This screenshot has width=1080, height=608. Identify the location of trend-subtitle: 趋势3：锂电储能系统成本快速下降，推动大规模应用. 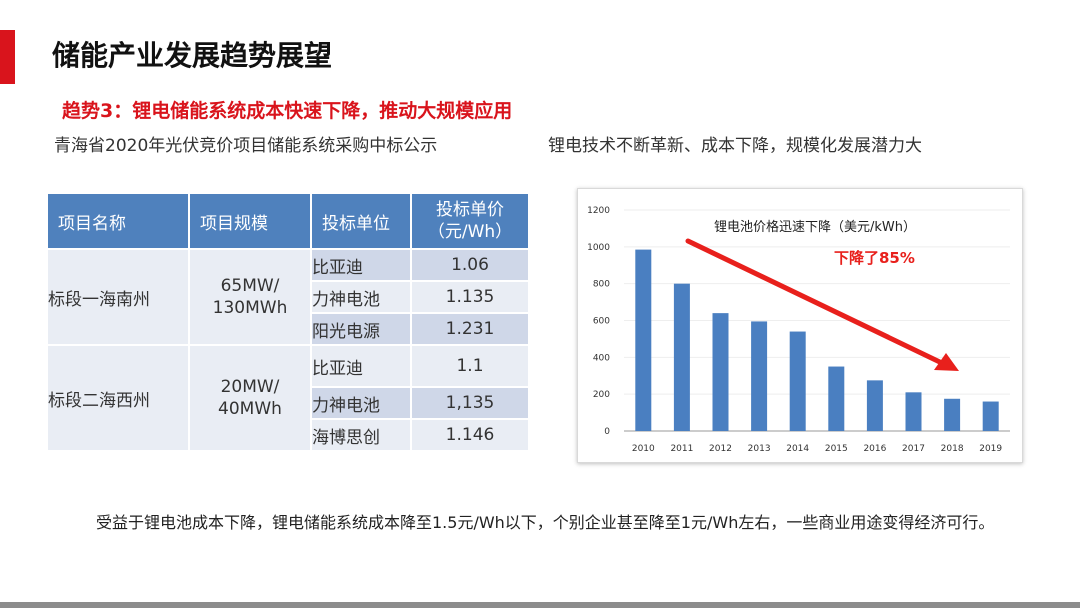
(287, 111).